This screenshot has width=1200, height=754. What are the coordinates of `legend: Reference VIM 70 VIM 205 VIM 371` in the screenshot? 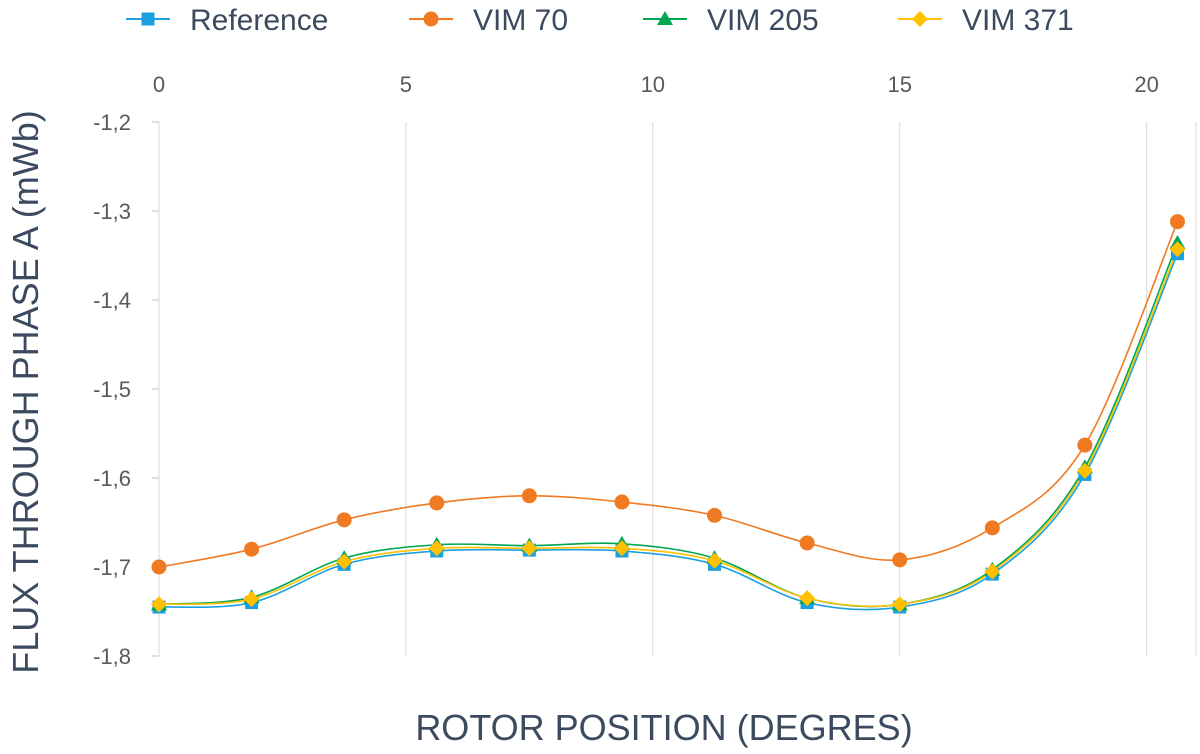 It's located at (600, 20).